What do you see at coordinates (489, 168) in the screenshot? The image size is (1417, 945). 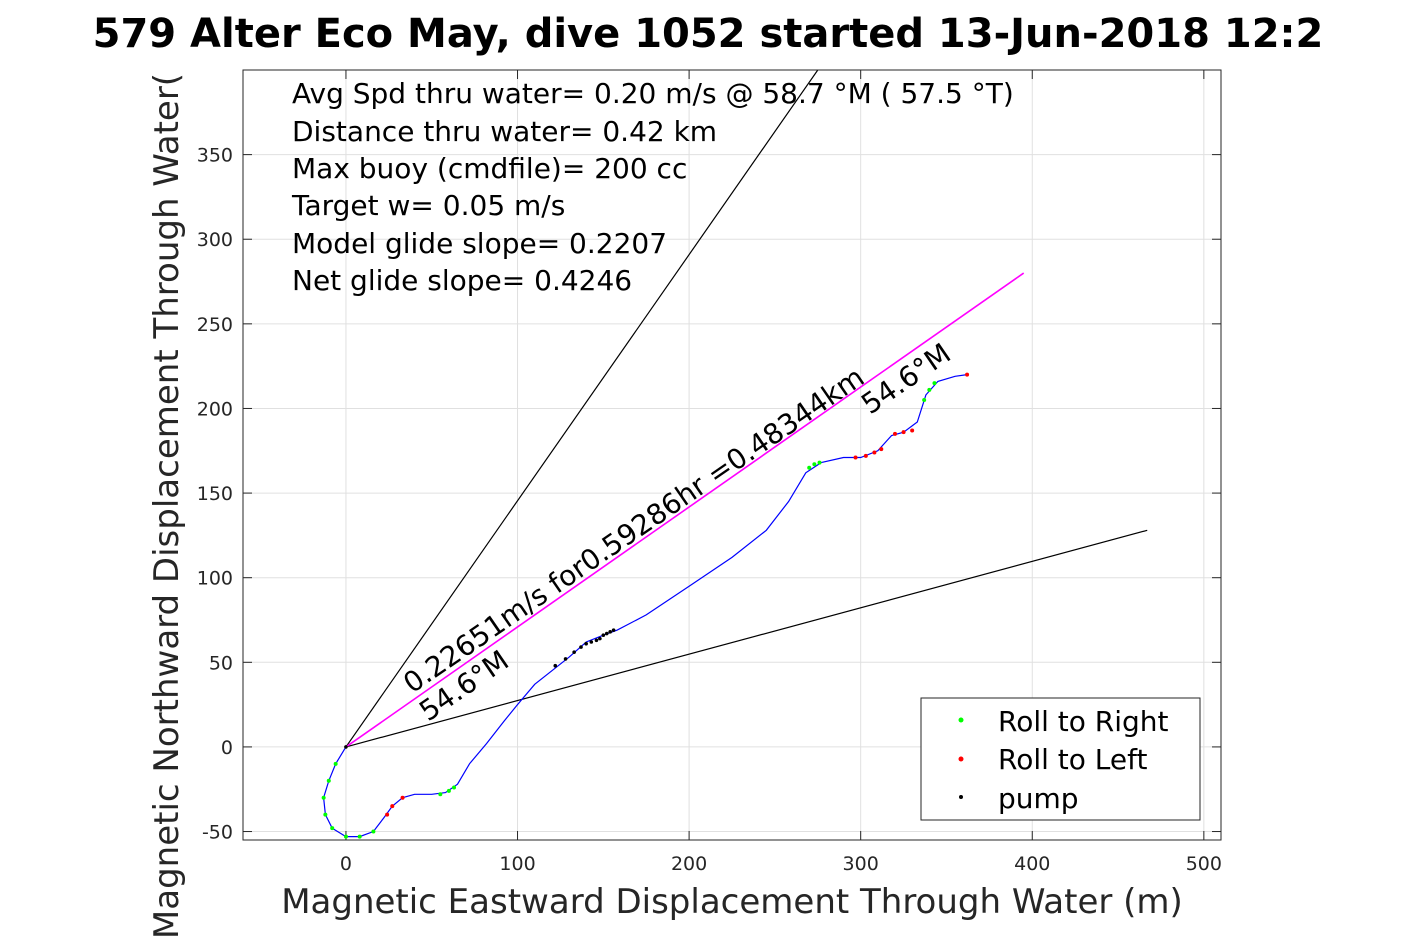 I see `info-line-max-buoy: Max buoy (cmdfile)= 200 cc` at bounding box center [489, 168].